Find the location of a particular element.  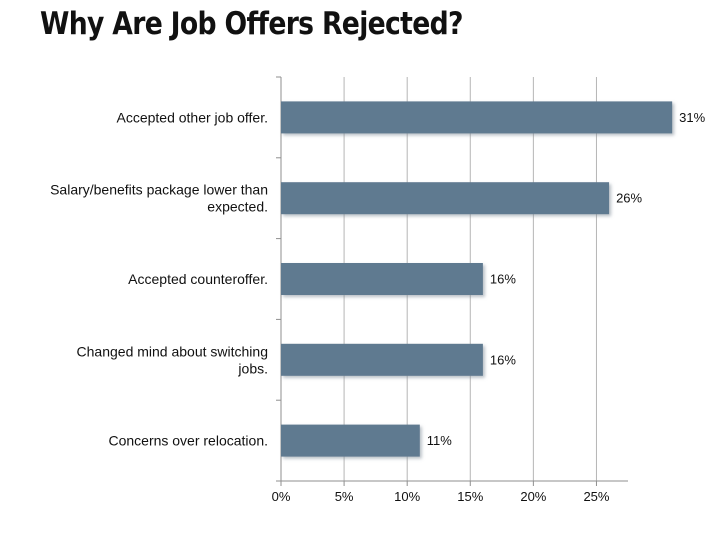

x-tick-label: 0% is located at coordinates (281, 496).